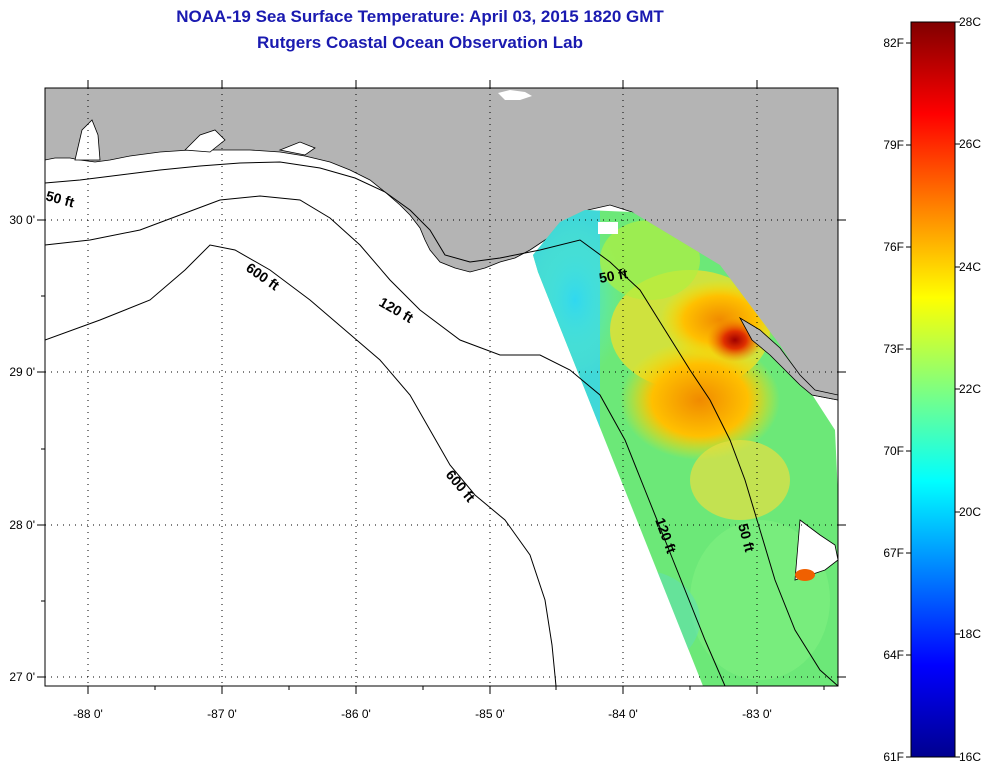  I want to click on colorbar-fahrenheit-label: 73F, so click(893, 349).